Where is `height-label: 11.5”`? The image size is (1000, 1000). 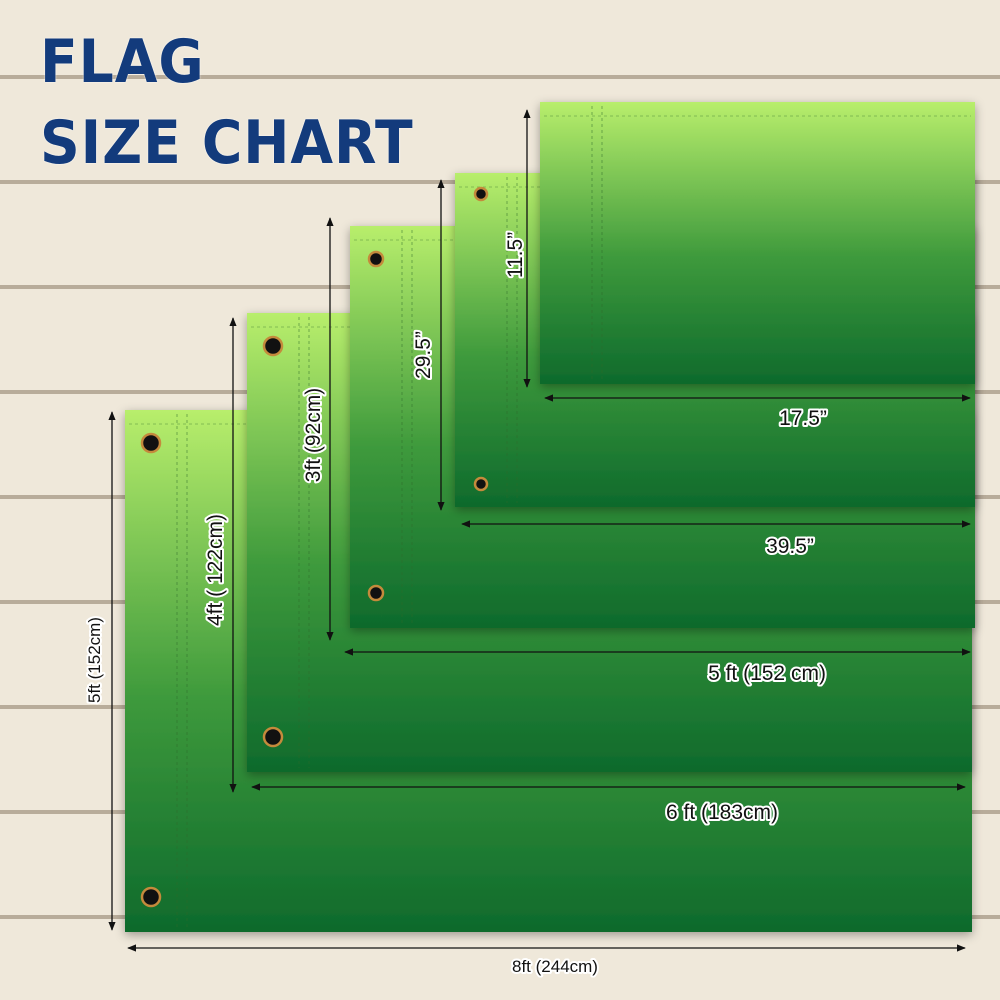 height-label: 11.5” is located at coordinates (515, 255).